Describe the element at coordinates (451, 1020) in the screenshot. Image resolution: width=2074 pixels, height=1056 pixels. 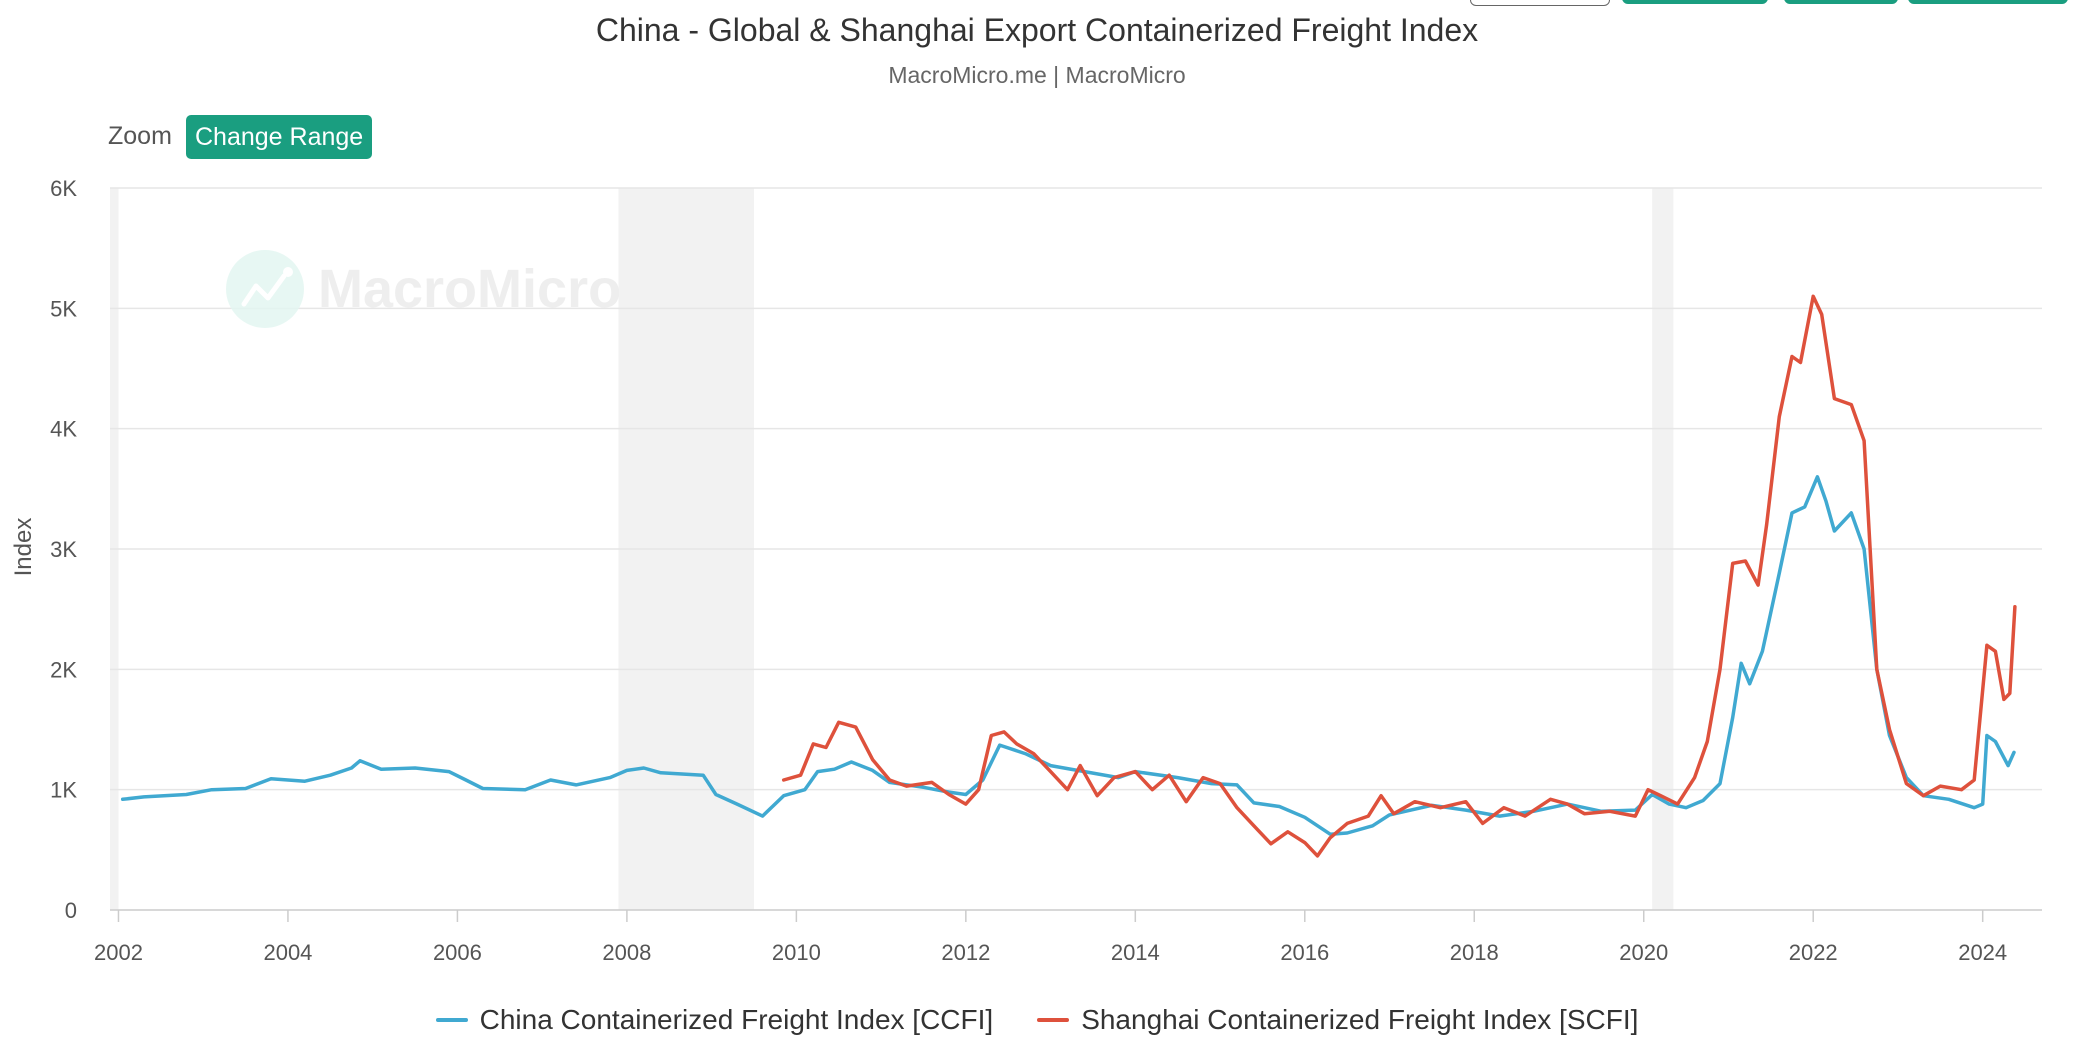
I see `legend-swatch-ccfi` at that location.